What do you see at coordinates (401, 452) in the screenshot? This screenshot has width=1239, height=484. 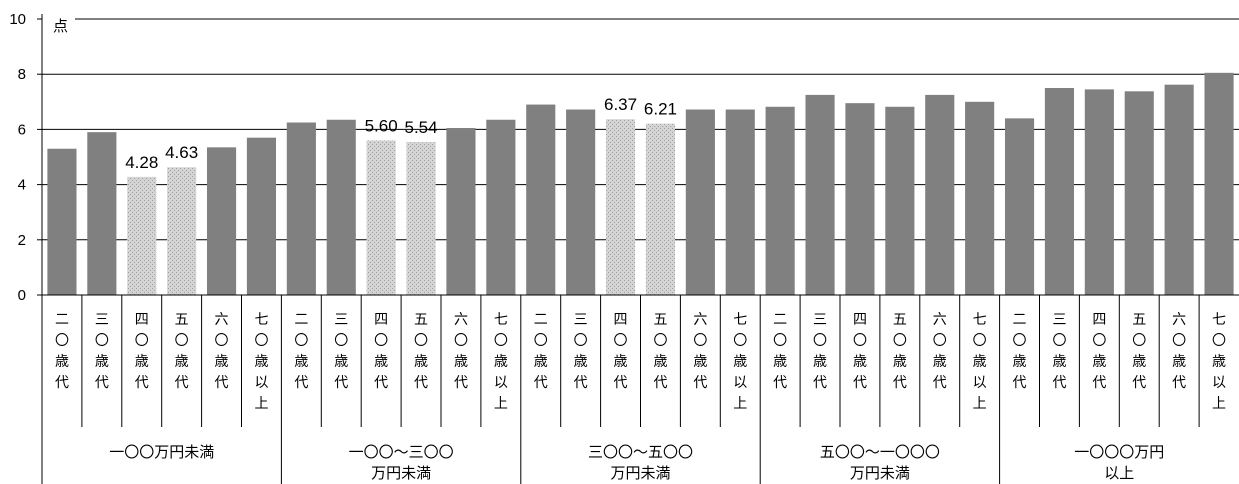 I see `x-group-label: 一〇〇～三〇〇` at bounding box center [401, 452].